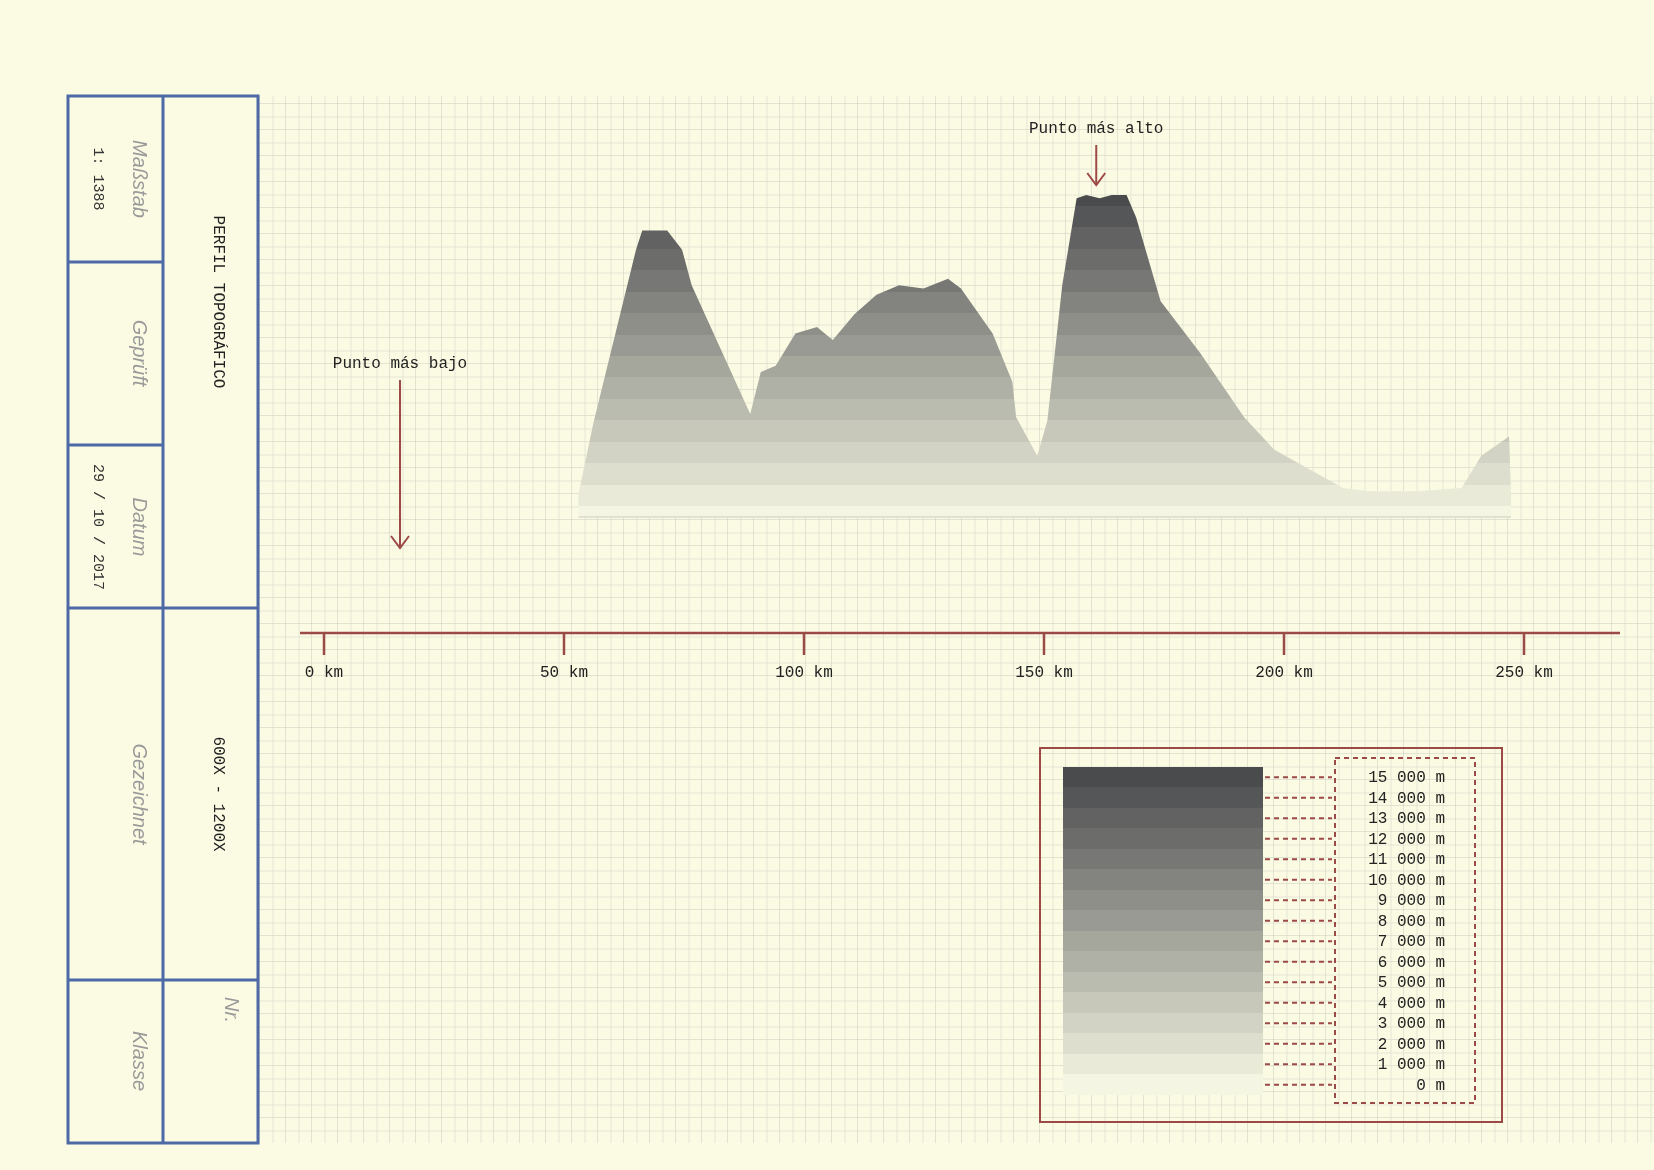  What do you see at coordinates (1406, 798) in the screenshot?
I see `text: 14 000 m` at bounding box center [1406, 798].